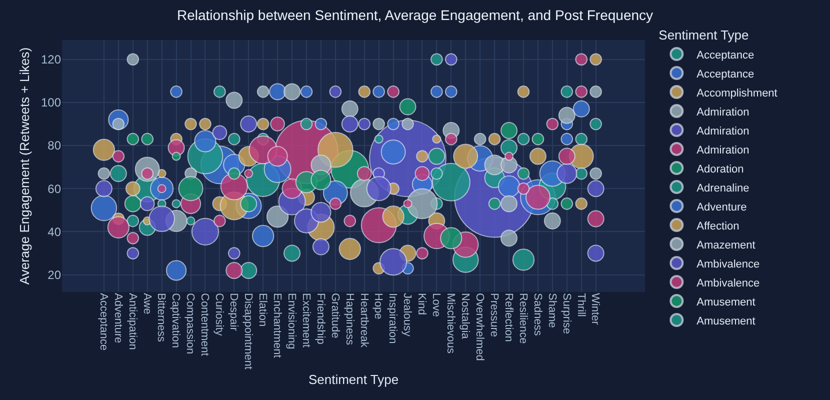  Describe the element at coordinates (522, 318) in the screenshot. I see `x-tick-label: Resilience` at that location.